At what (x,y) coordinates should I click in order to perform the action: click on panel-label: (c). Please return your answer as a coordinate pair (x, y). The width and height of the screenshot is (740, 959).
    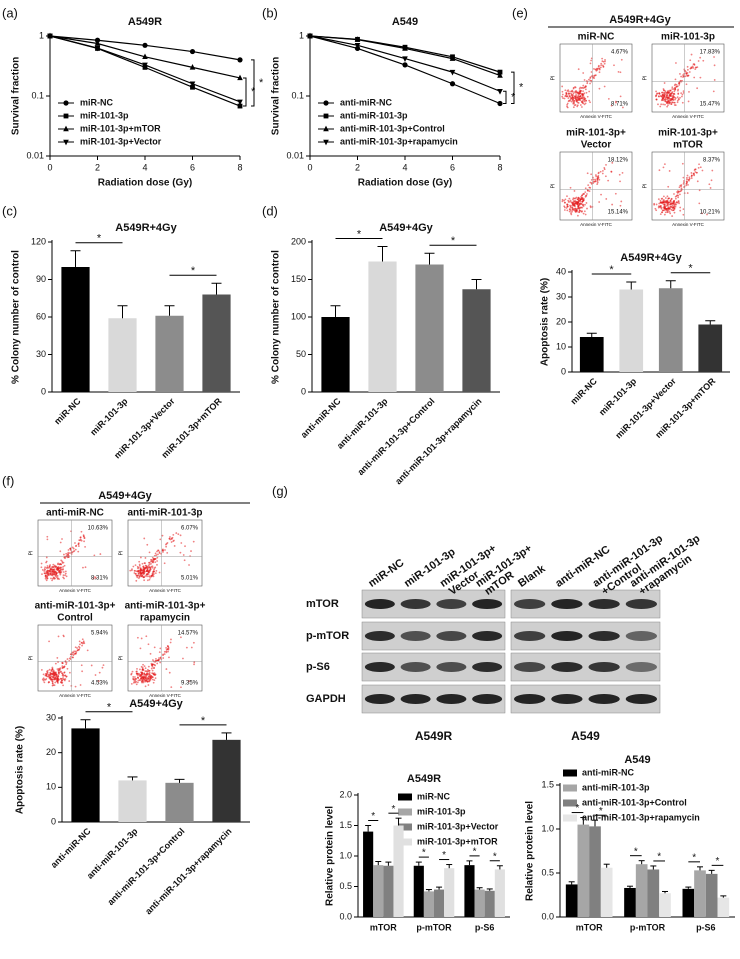
    Looking at the image, I should click on (9, 210).